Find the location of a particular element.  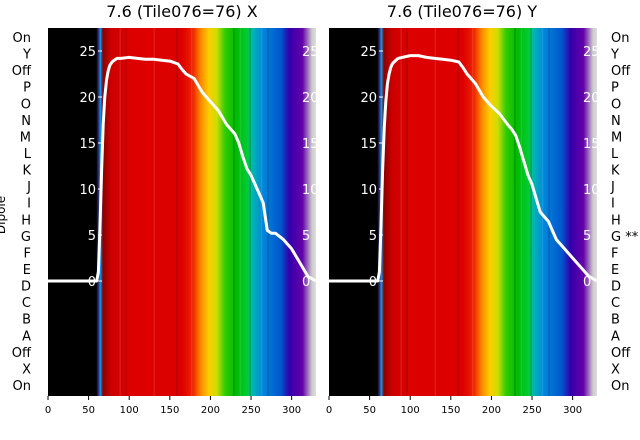

x-axis-ticks-left: 0 50 100 150 200 250 300 is located at coordinates (173, 406).